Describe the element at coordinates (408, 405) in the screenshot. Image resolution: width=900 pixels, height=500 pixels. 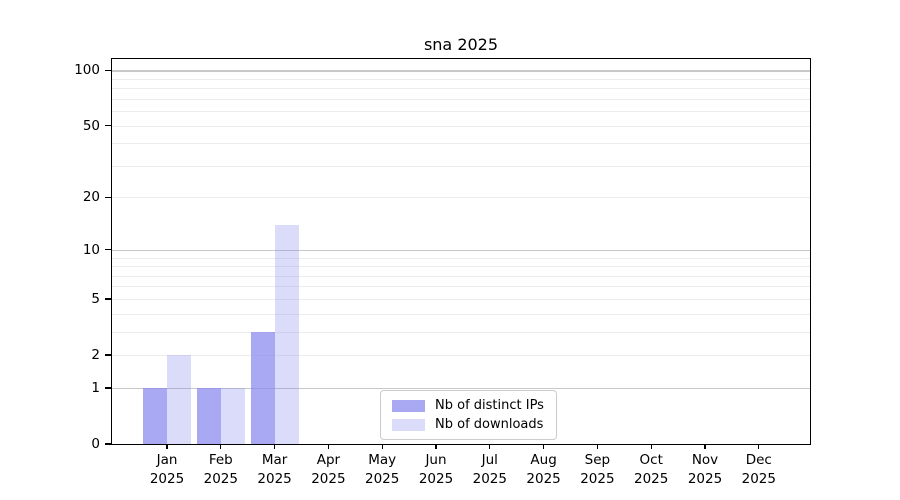
I see `legend-swatch-distinct-ips` at that location.